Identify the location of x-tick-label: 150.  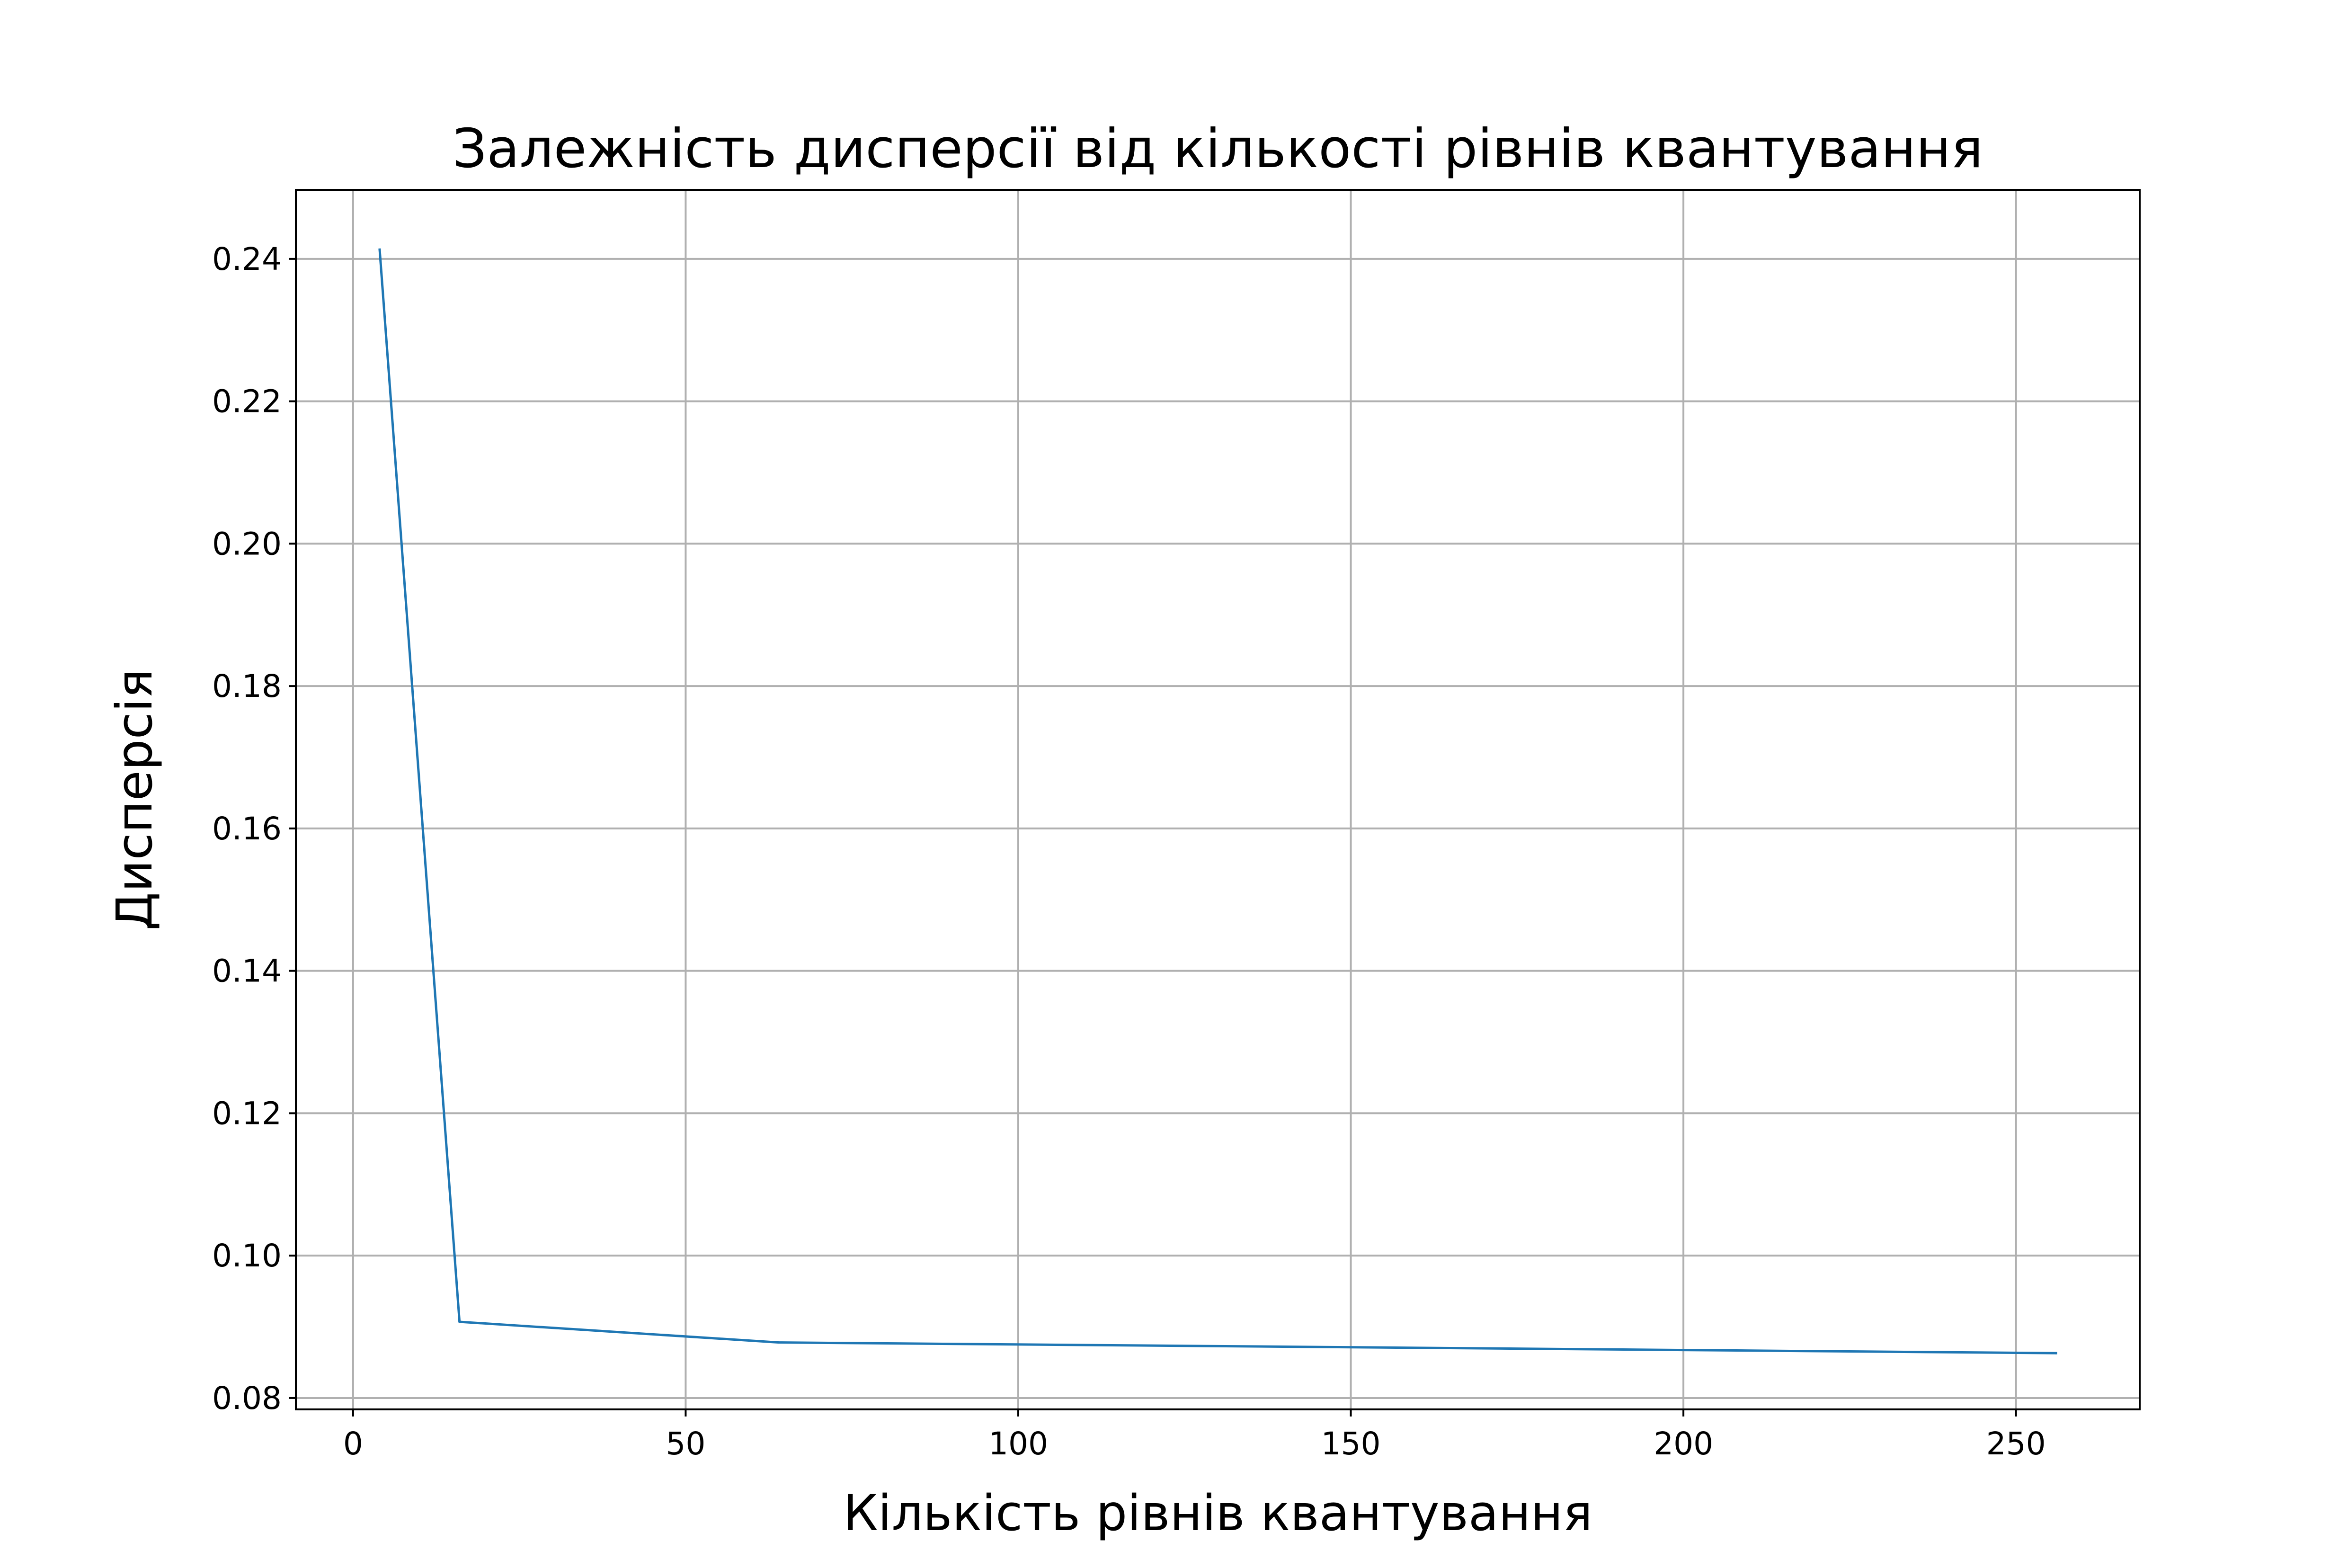
(1351, 1443).